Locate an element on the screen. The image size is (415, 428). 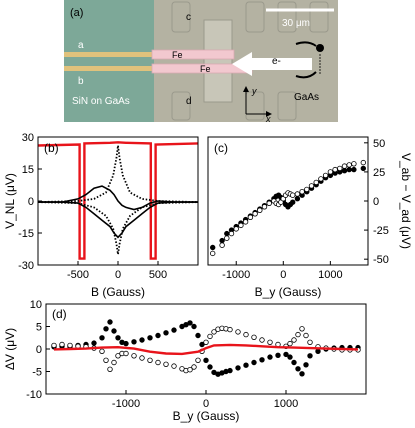
panel-d-ylabel: ΔV (μV) is located at coordinates (10, 349).